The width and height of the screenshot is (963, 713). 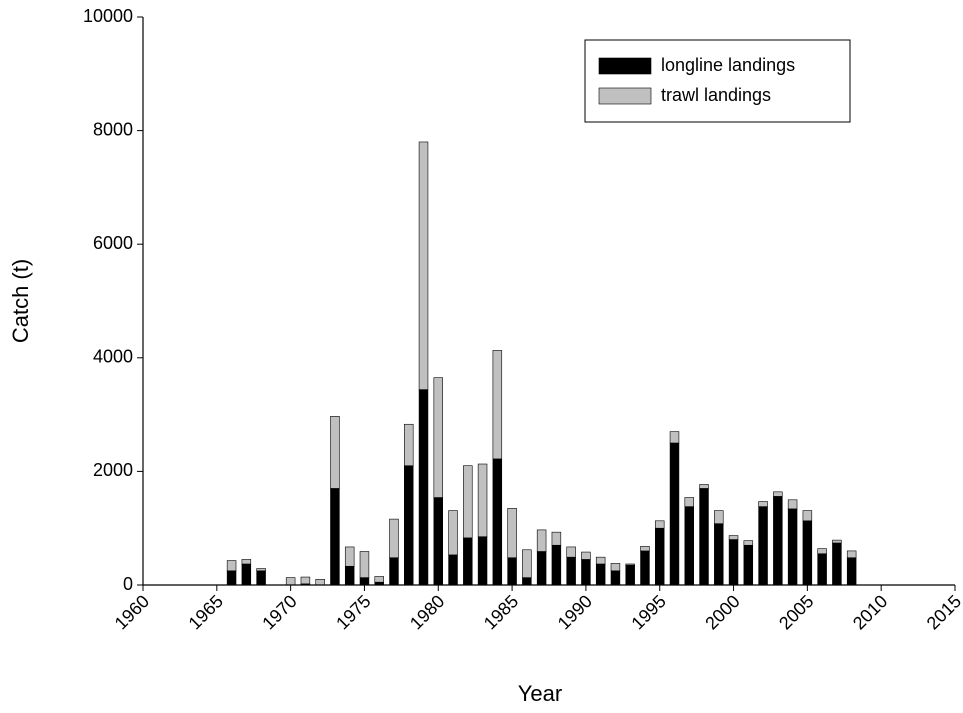 I want to click on x-tick-label: 1995, so click(x=648, y=612).